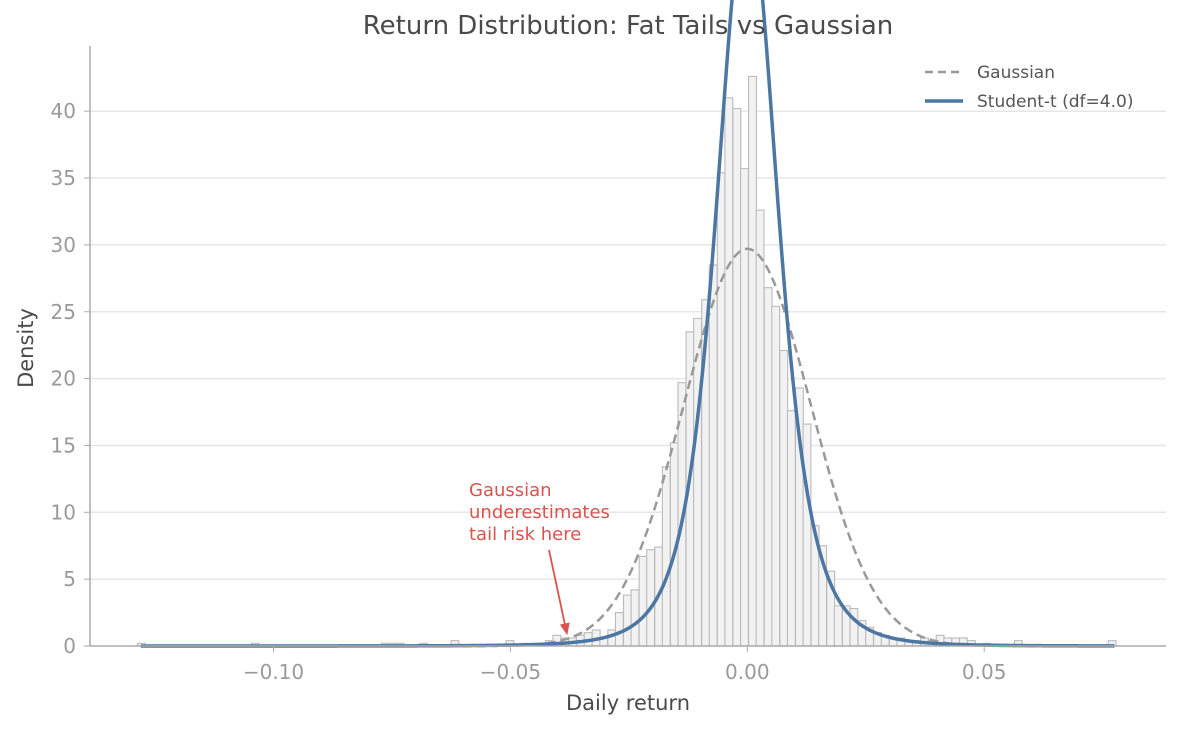 The image size is (1181, 730). Describe the element at coordinates (63, 445) in the screenshot. I see `y-tick-label: 15` at that location.